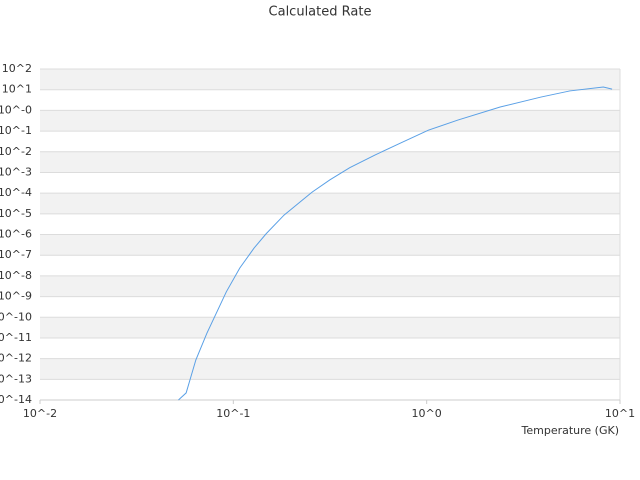 This screenshot has width=640, height=480. Describe the element at coordinates (17, 89) in the screenshot. I see `y-tick-label: 10^1` at that location.